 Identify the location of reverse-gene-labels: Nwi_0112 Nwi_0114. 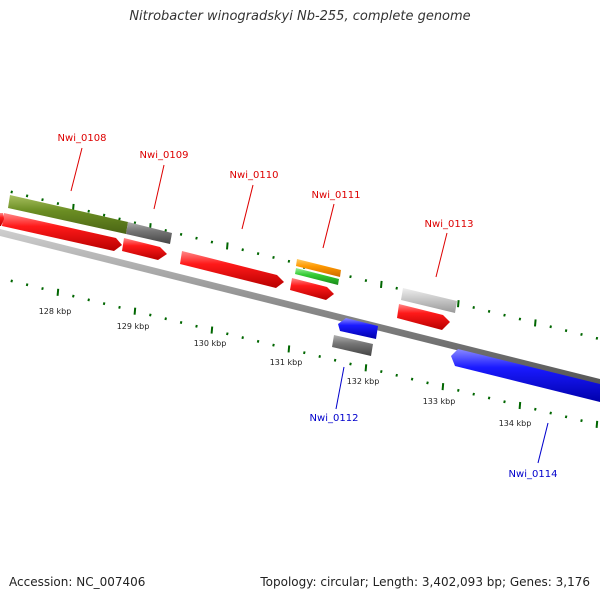
(434, 446).